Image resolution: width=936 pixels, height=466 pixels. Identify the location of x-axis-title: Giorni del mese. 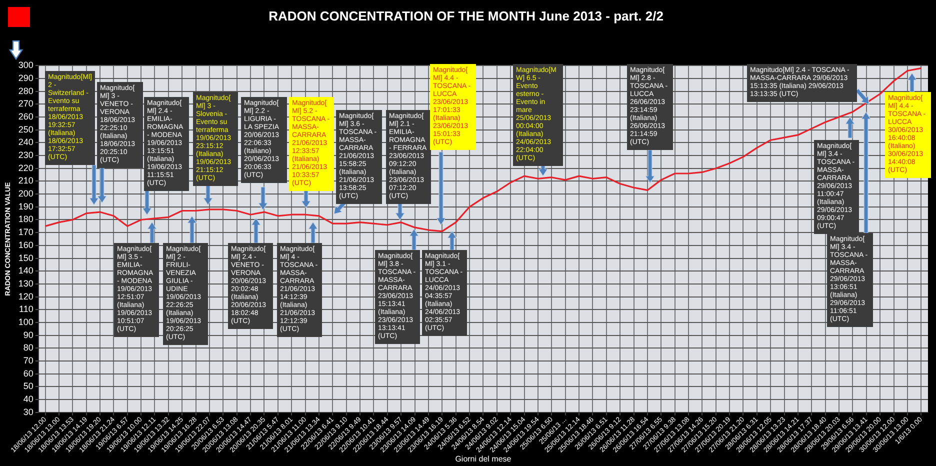
(483, 459).